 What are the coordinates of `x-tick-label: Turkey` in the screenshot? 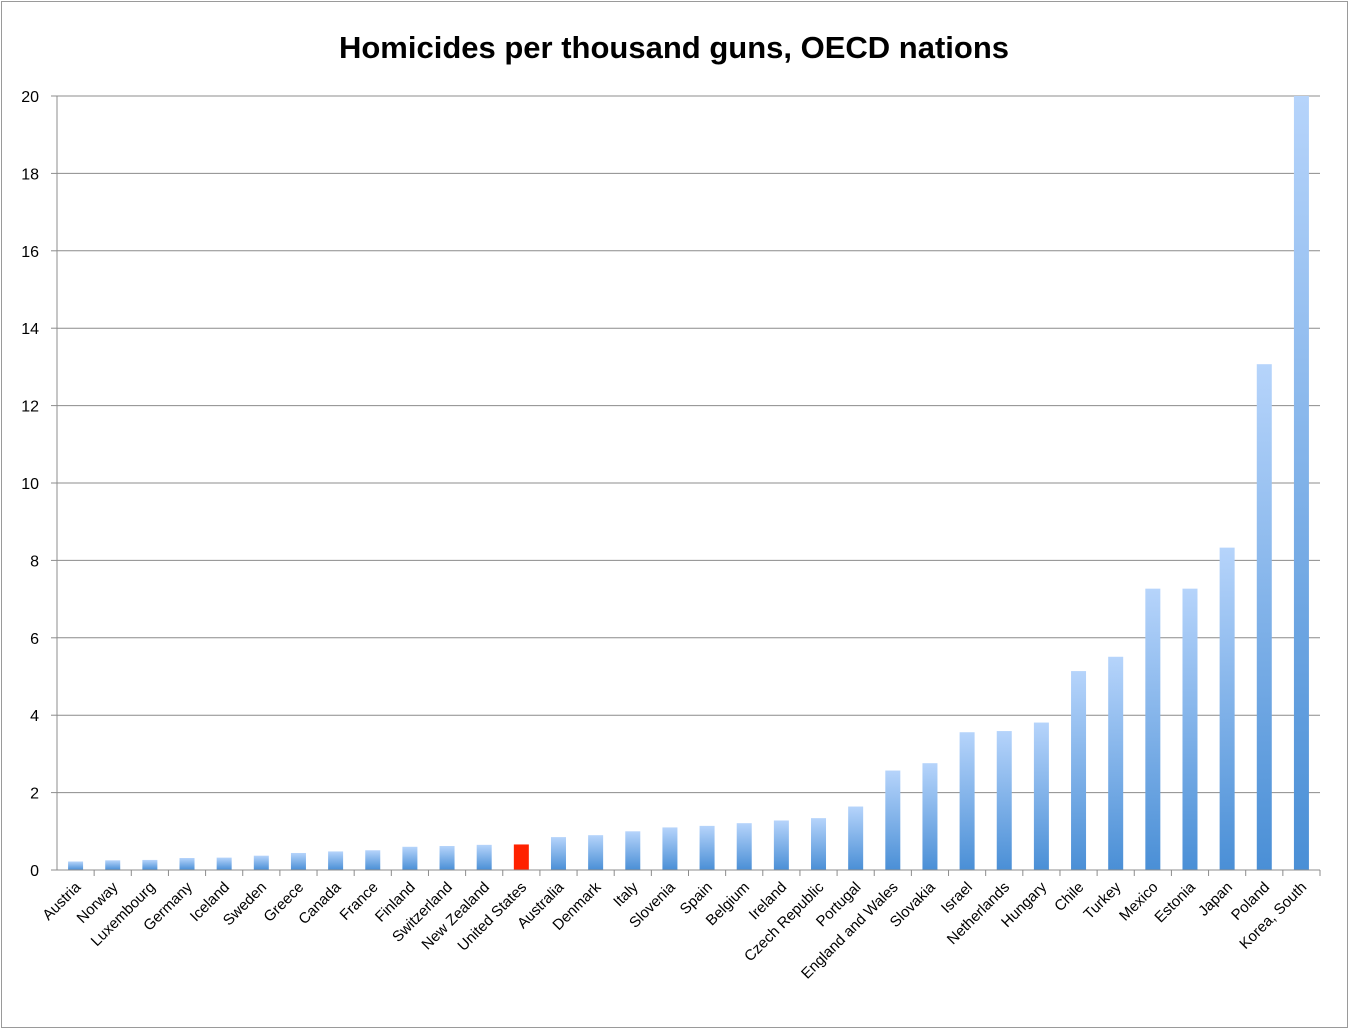 It's located at (1102, 900).